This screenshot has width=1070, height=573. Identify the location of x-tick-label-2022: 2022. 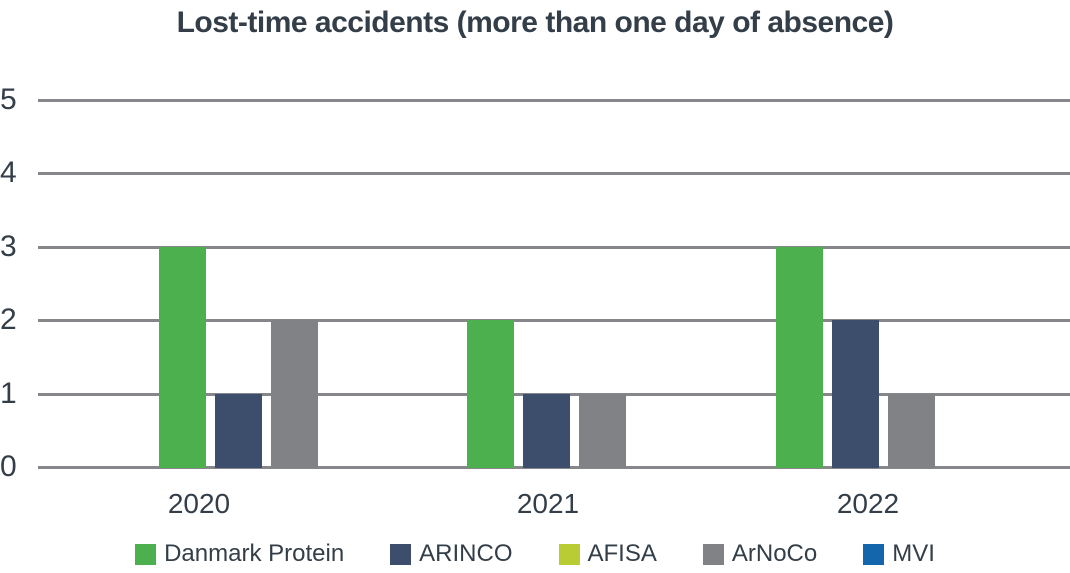
(868, 503).